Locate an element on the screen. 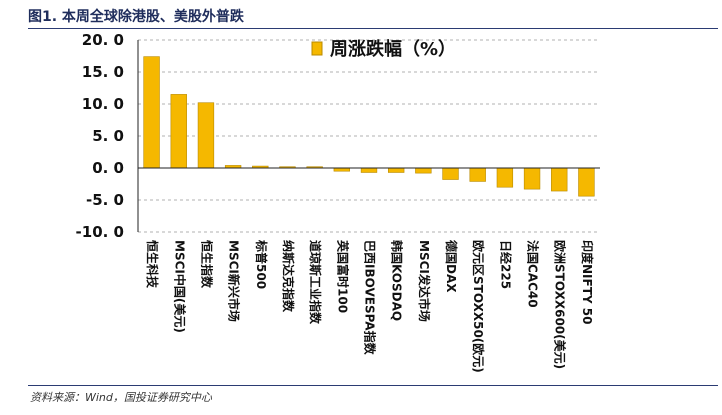  category-label: 道琼斯工业指数 is located at coordinates (315, 282).